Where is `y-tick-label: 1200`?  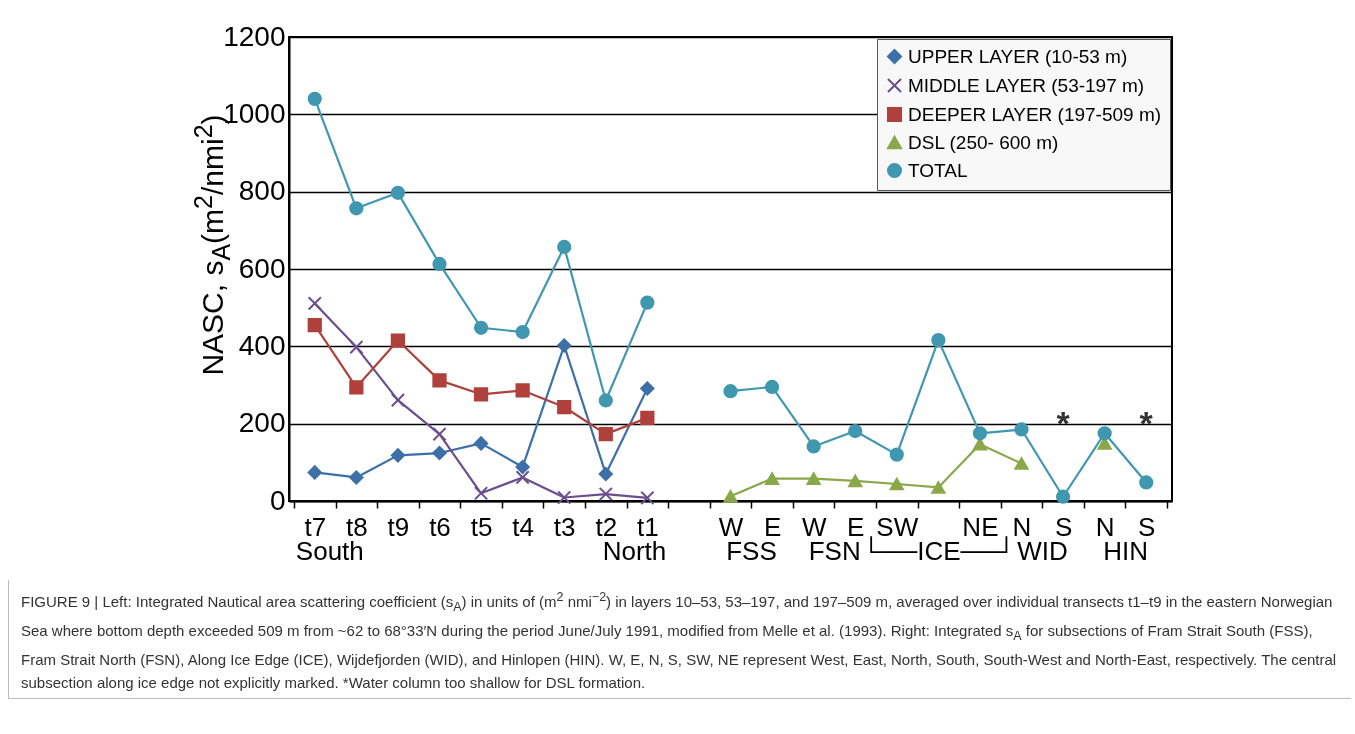 y-tick-label: 1200 is located at coordinates (254, 36).